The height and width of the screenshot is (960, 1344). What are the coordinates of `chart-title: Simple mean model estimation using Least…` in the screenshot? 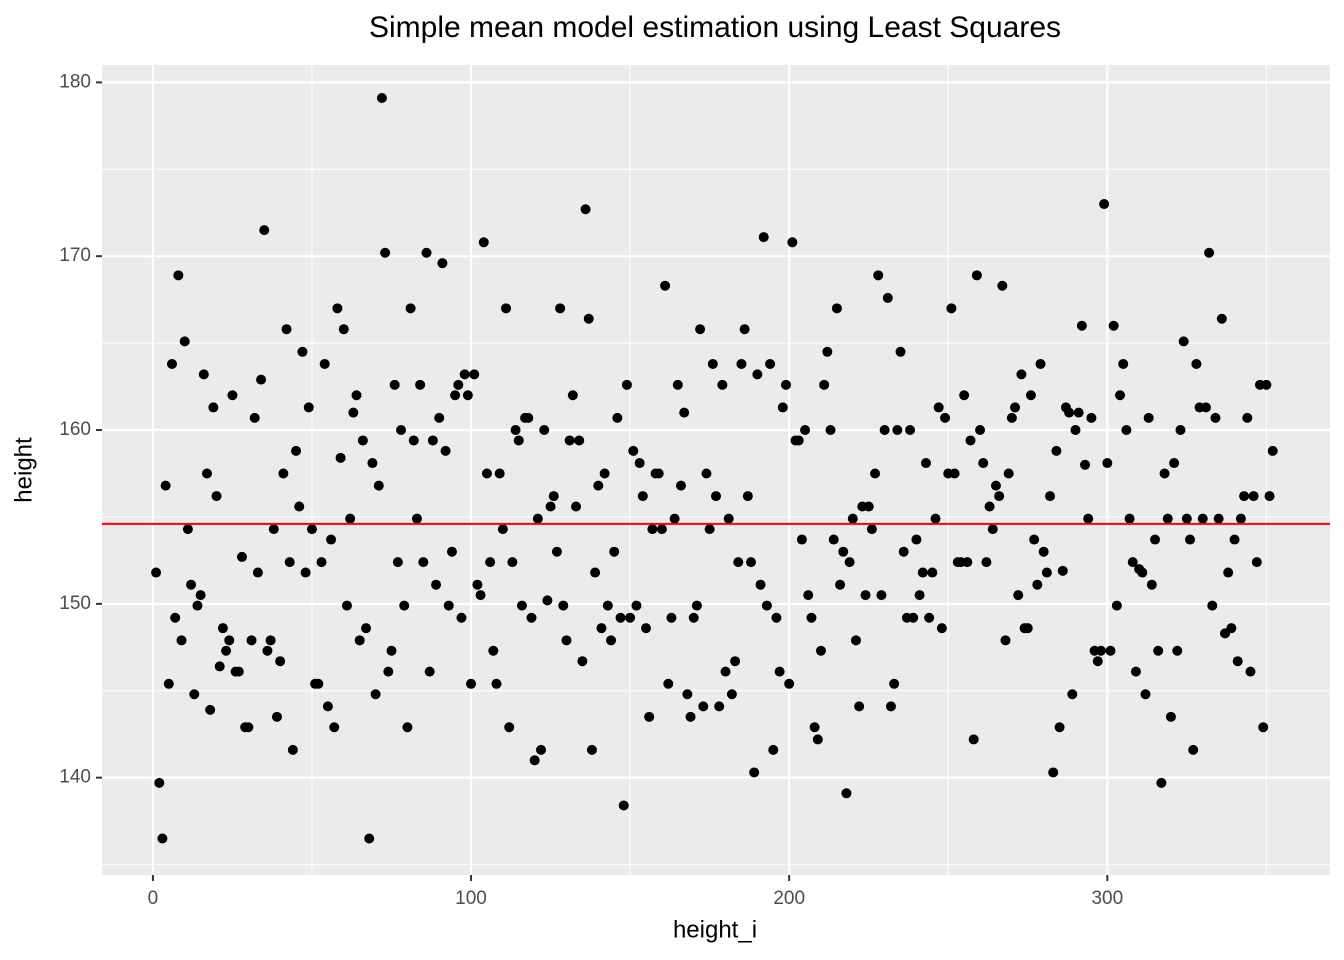 It's located at (715, 27).